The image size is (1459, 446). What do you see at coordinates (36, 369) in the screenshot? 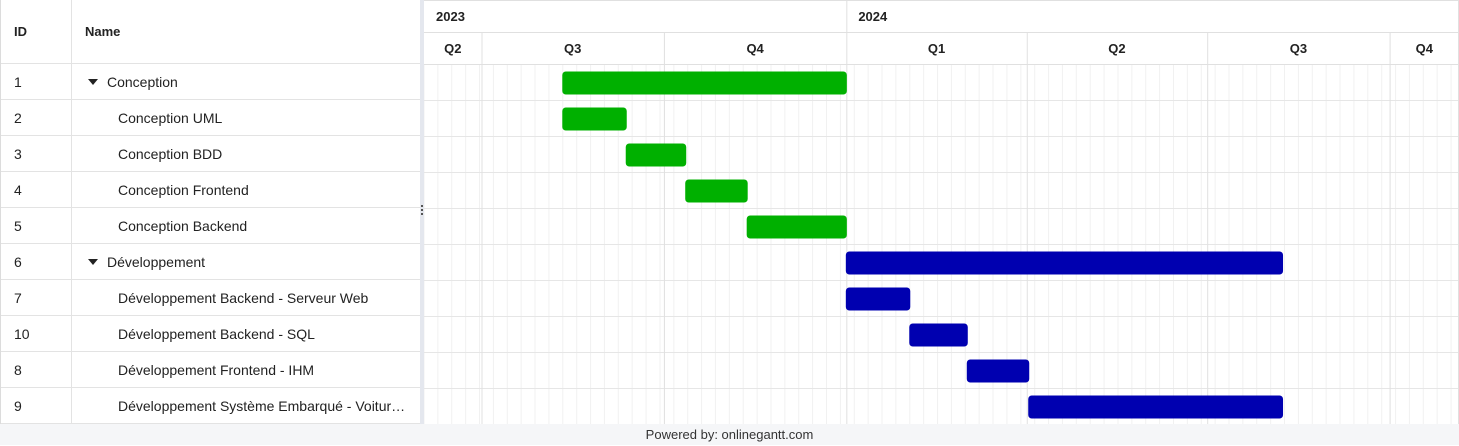
I see `task-id-cell: 8` at bounding box center [36, 369].